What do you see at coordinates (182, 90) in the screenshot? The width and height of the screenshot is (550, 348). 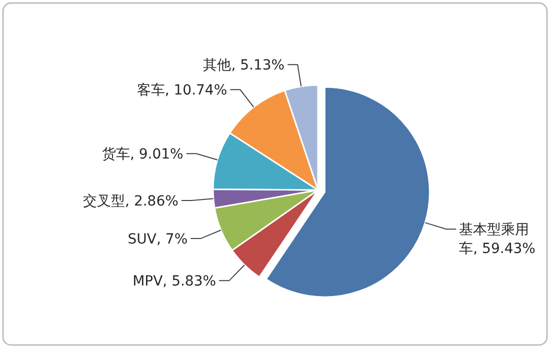 I see `slice-label: 客车, 10.74%` at bounding box center [182, 90].